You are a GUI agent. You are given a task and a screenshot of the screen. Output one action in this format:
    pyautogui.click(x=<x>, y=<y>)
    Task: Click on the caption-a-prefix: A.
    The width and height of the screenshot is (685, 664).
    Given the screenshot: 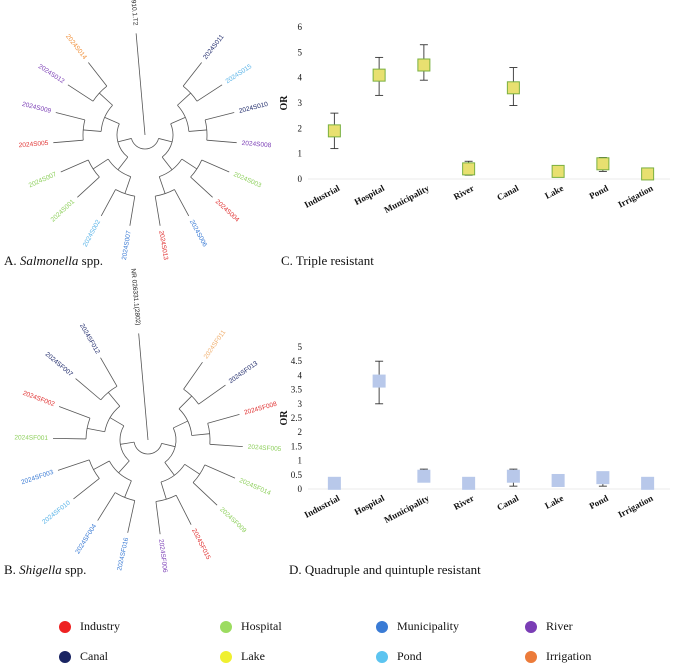 What is the action you would take?
    pyautogui.click(x=12, y=260)
    